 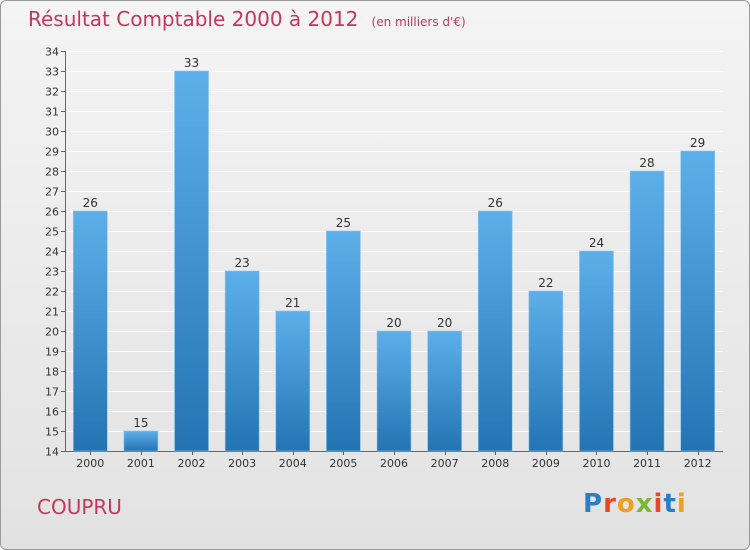 What do you see at coordinates (52, 92) in the screenshot?
I see `y-tick-label: 32` at bounding box center [52, 92].